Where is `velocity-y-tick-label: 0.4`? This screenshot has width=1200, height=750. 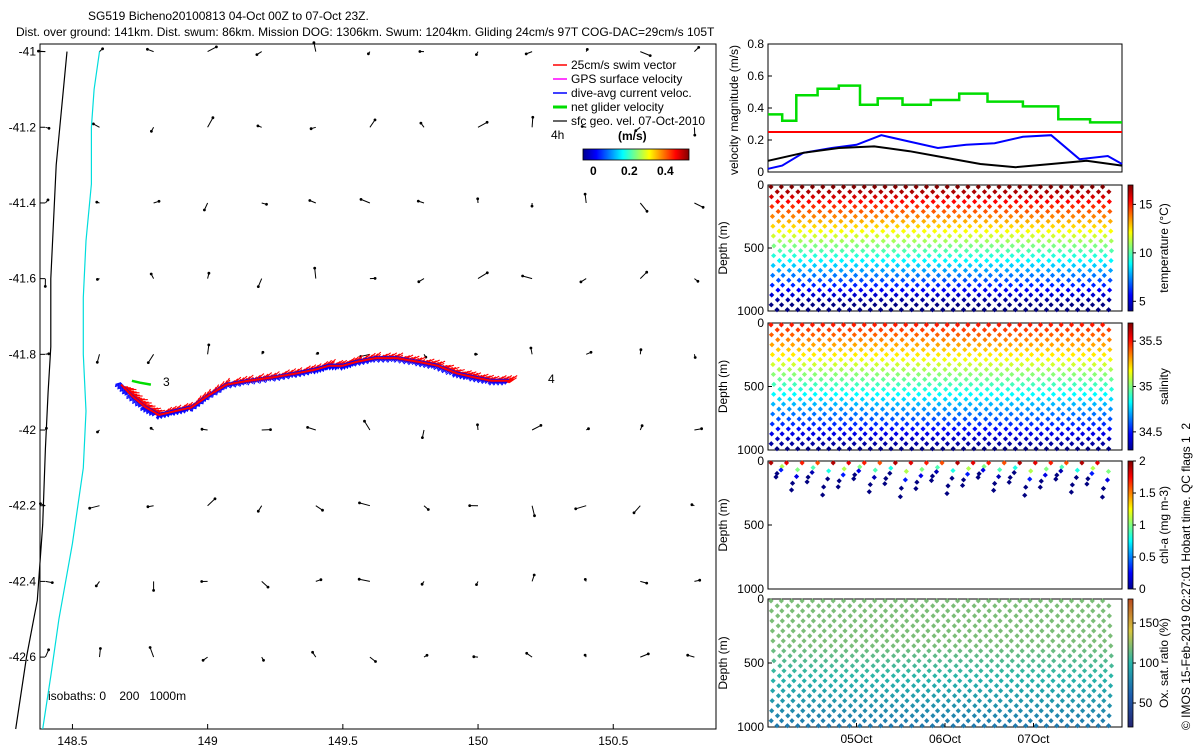
velocity-y-tick-label: 0.4 is located at coordinates (755, 108).